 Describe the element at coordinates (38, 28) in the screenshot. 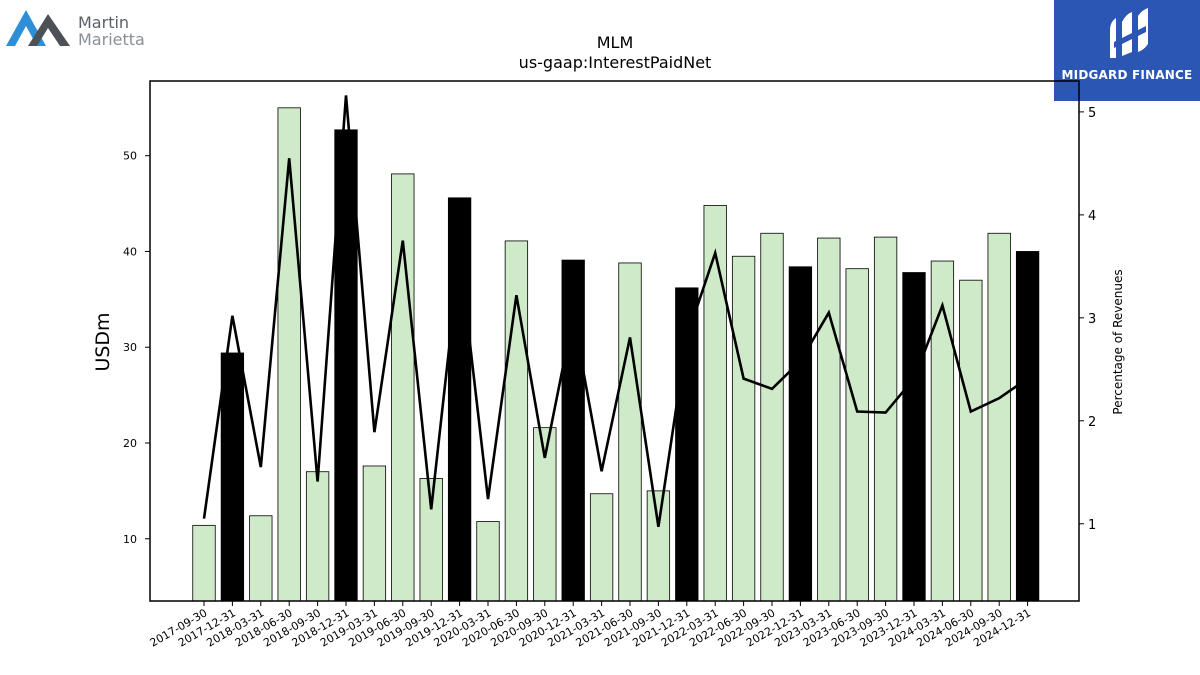

I see `martin-marietta-mark-icon` at that location.